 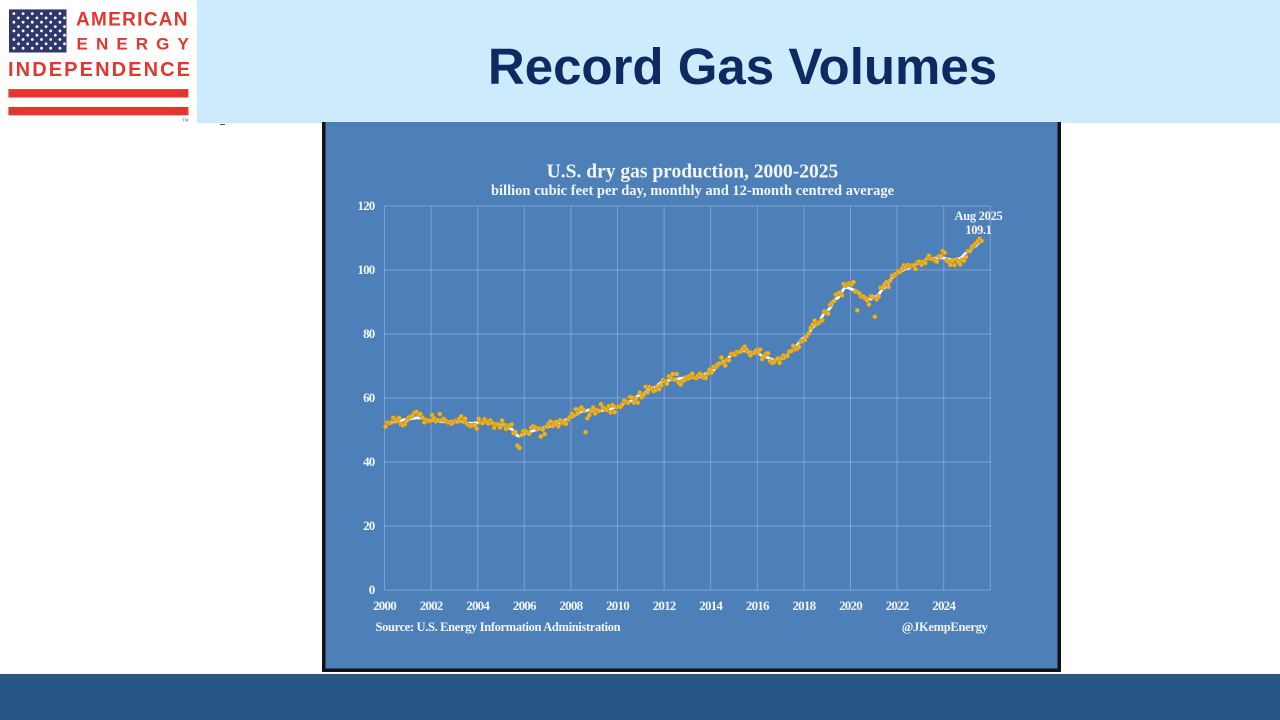 What do you see at coordinates (365, 205) in the screenshot?
I see `svg-text: 120` at bounding box center [365, 205].